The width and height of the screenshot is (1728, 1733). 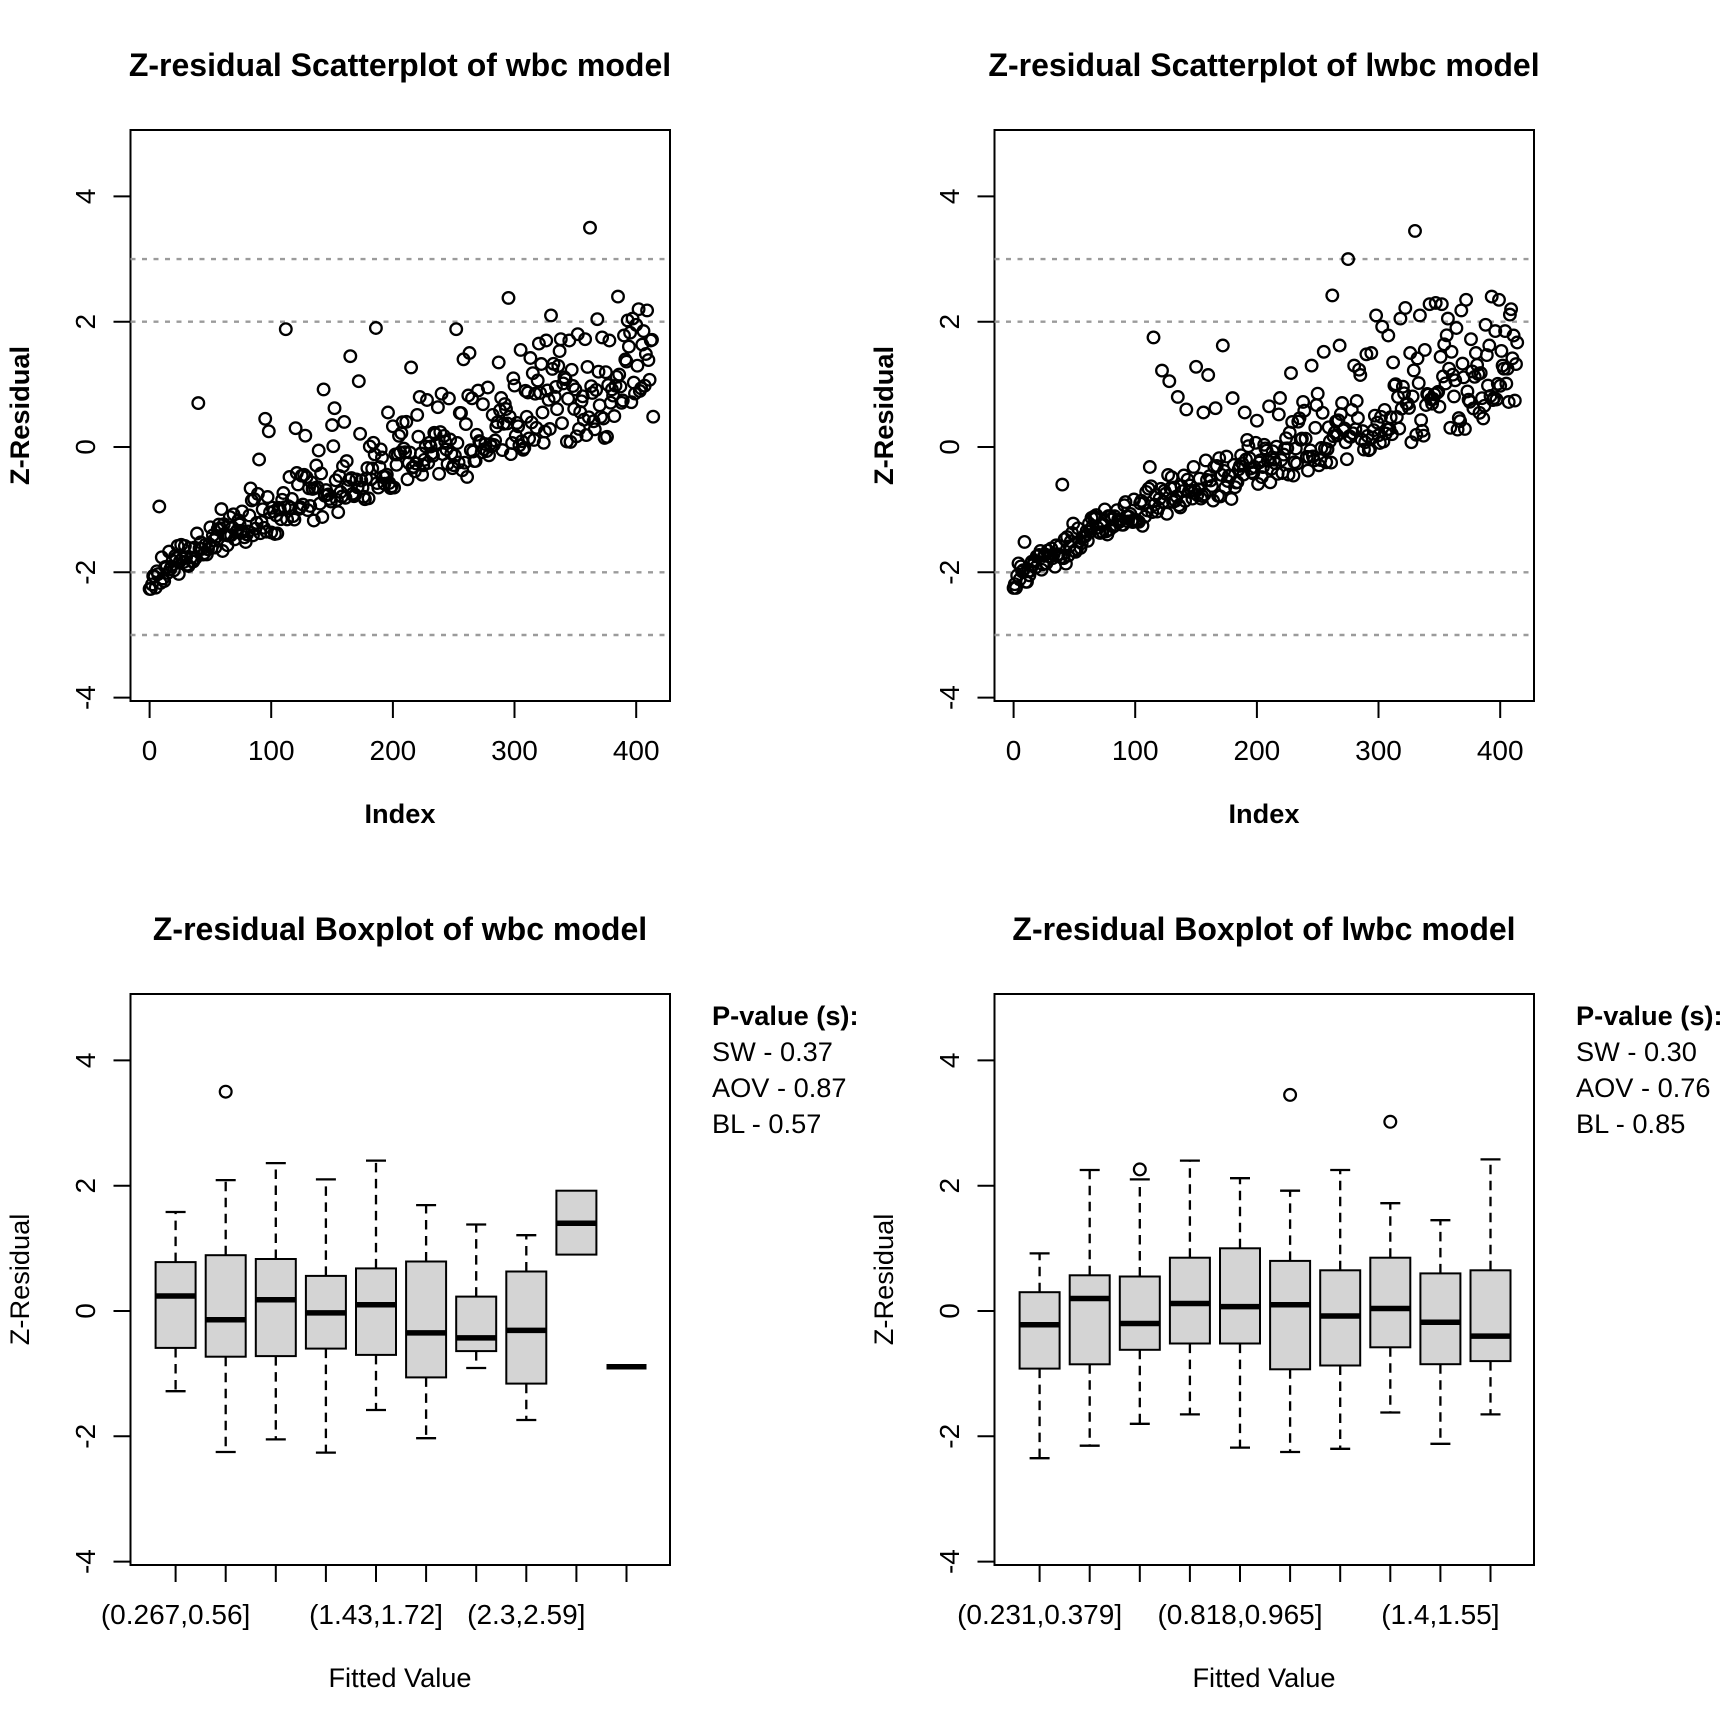 What do you see at coordinates (772, 1051) in the screenshot?
I see `svg-text: SW - 0.37` at bounding box center [772, 1051].